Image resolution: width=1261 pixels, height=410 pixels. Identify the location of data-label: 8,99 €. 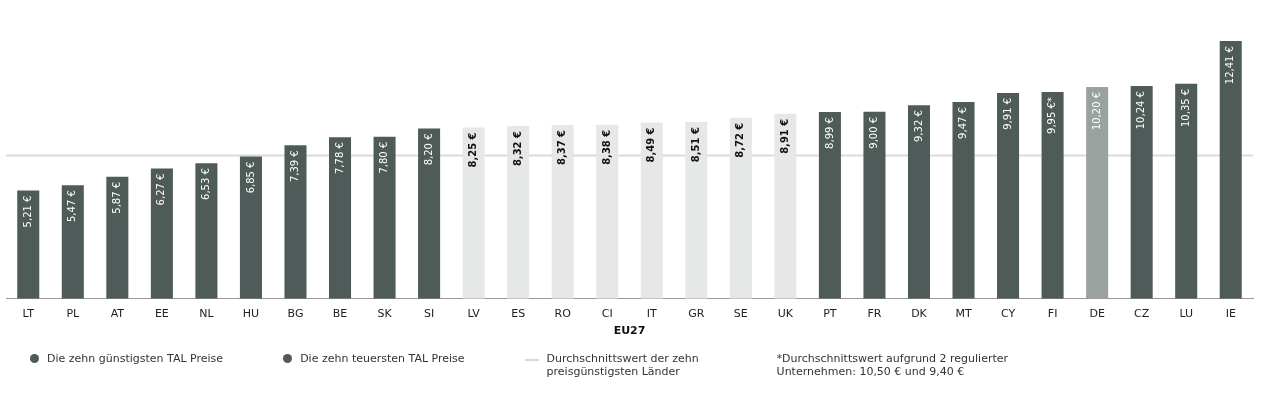
(829, 133).